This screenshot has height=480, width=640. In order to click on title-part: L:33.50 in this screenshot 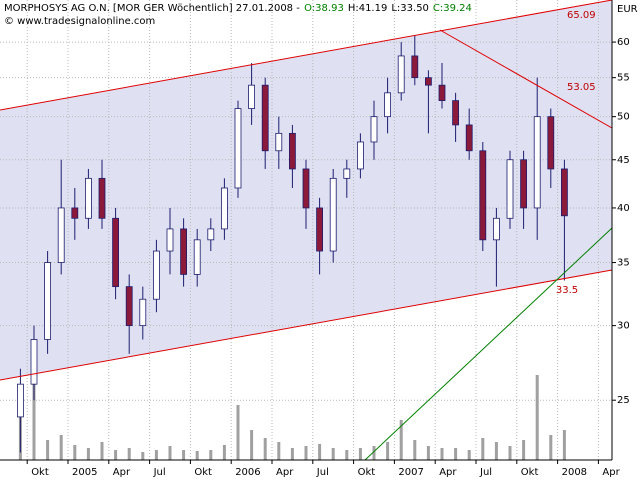, I will do `click(410, 8)`.